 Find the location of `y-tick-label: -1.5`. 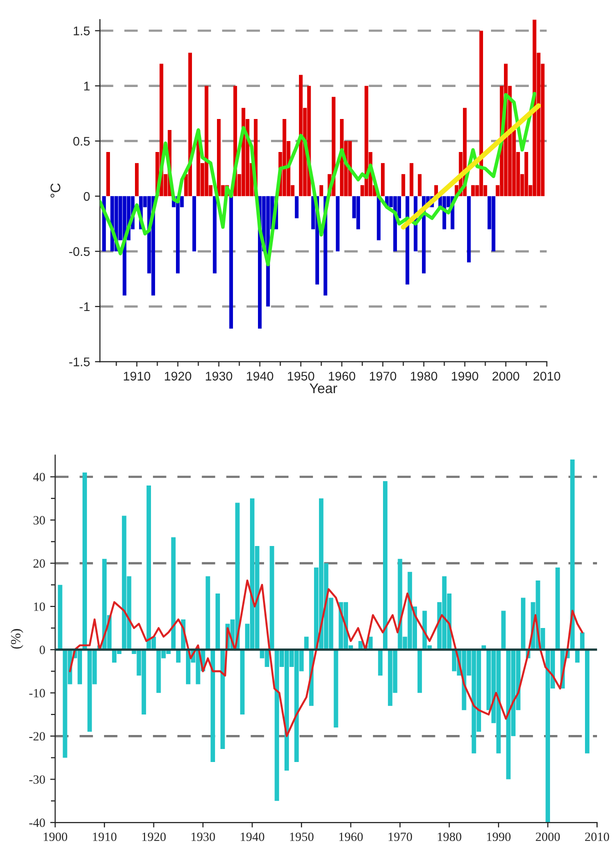

y-tick-label: -1.5 is located at coordinates (79, 362).